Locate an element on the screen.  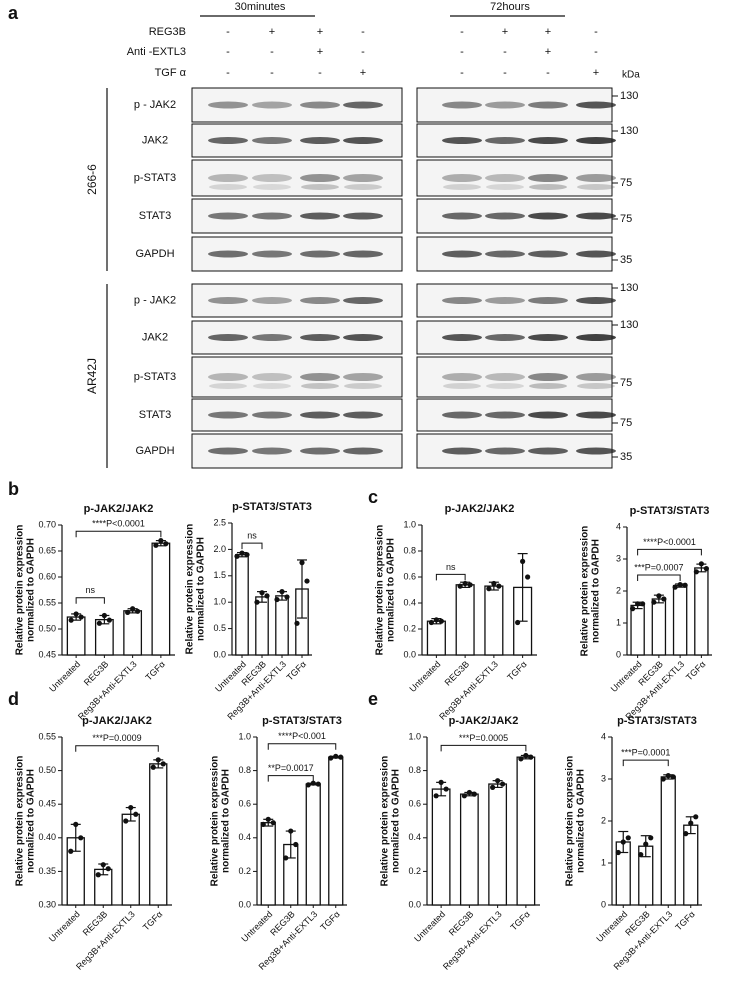
x-tick-label: TGFα is located at coordinates (519, 920).